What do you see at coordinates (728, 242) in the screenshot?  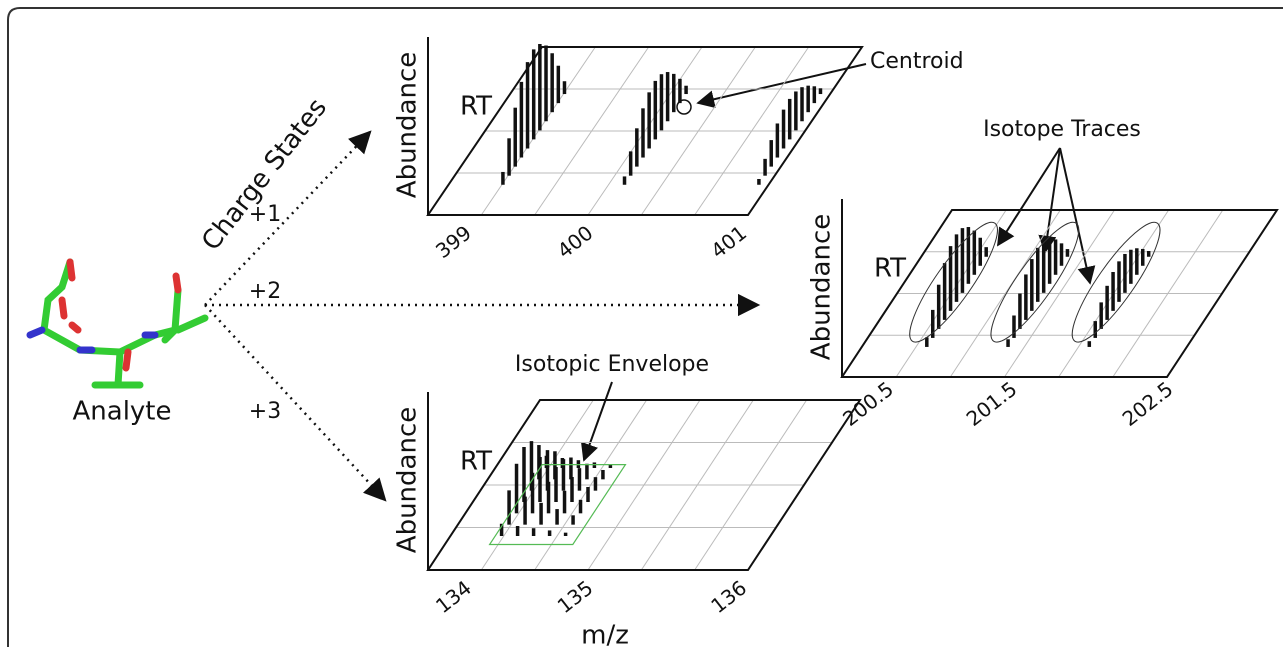 I see `tick-label: 401` at bounding box center [728, 242].